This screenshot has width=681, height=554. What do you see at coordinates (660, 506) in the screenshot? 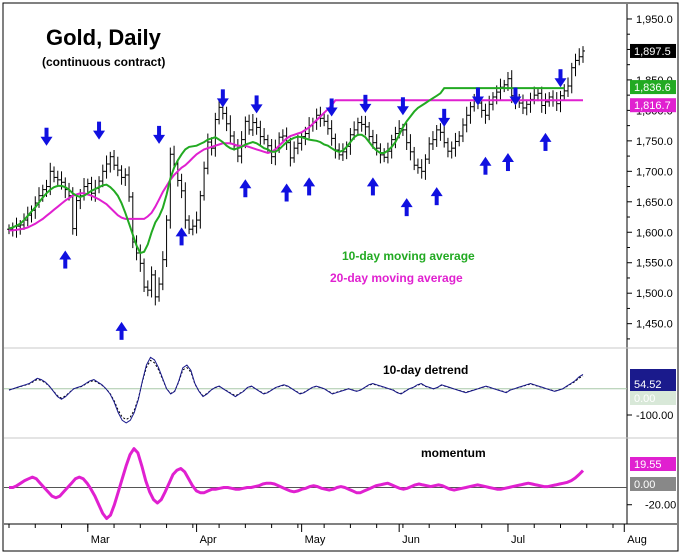
I see `momentum-y-tick-label: -20.00` at bounding box center [660, 506].